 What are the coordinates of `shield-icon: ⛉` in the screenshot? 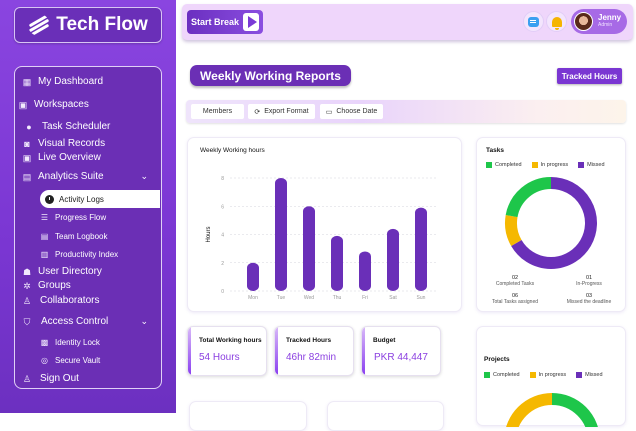 It's located at (27, 321).